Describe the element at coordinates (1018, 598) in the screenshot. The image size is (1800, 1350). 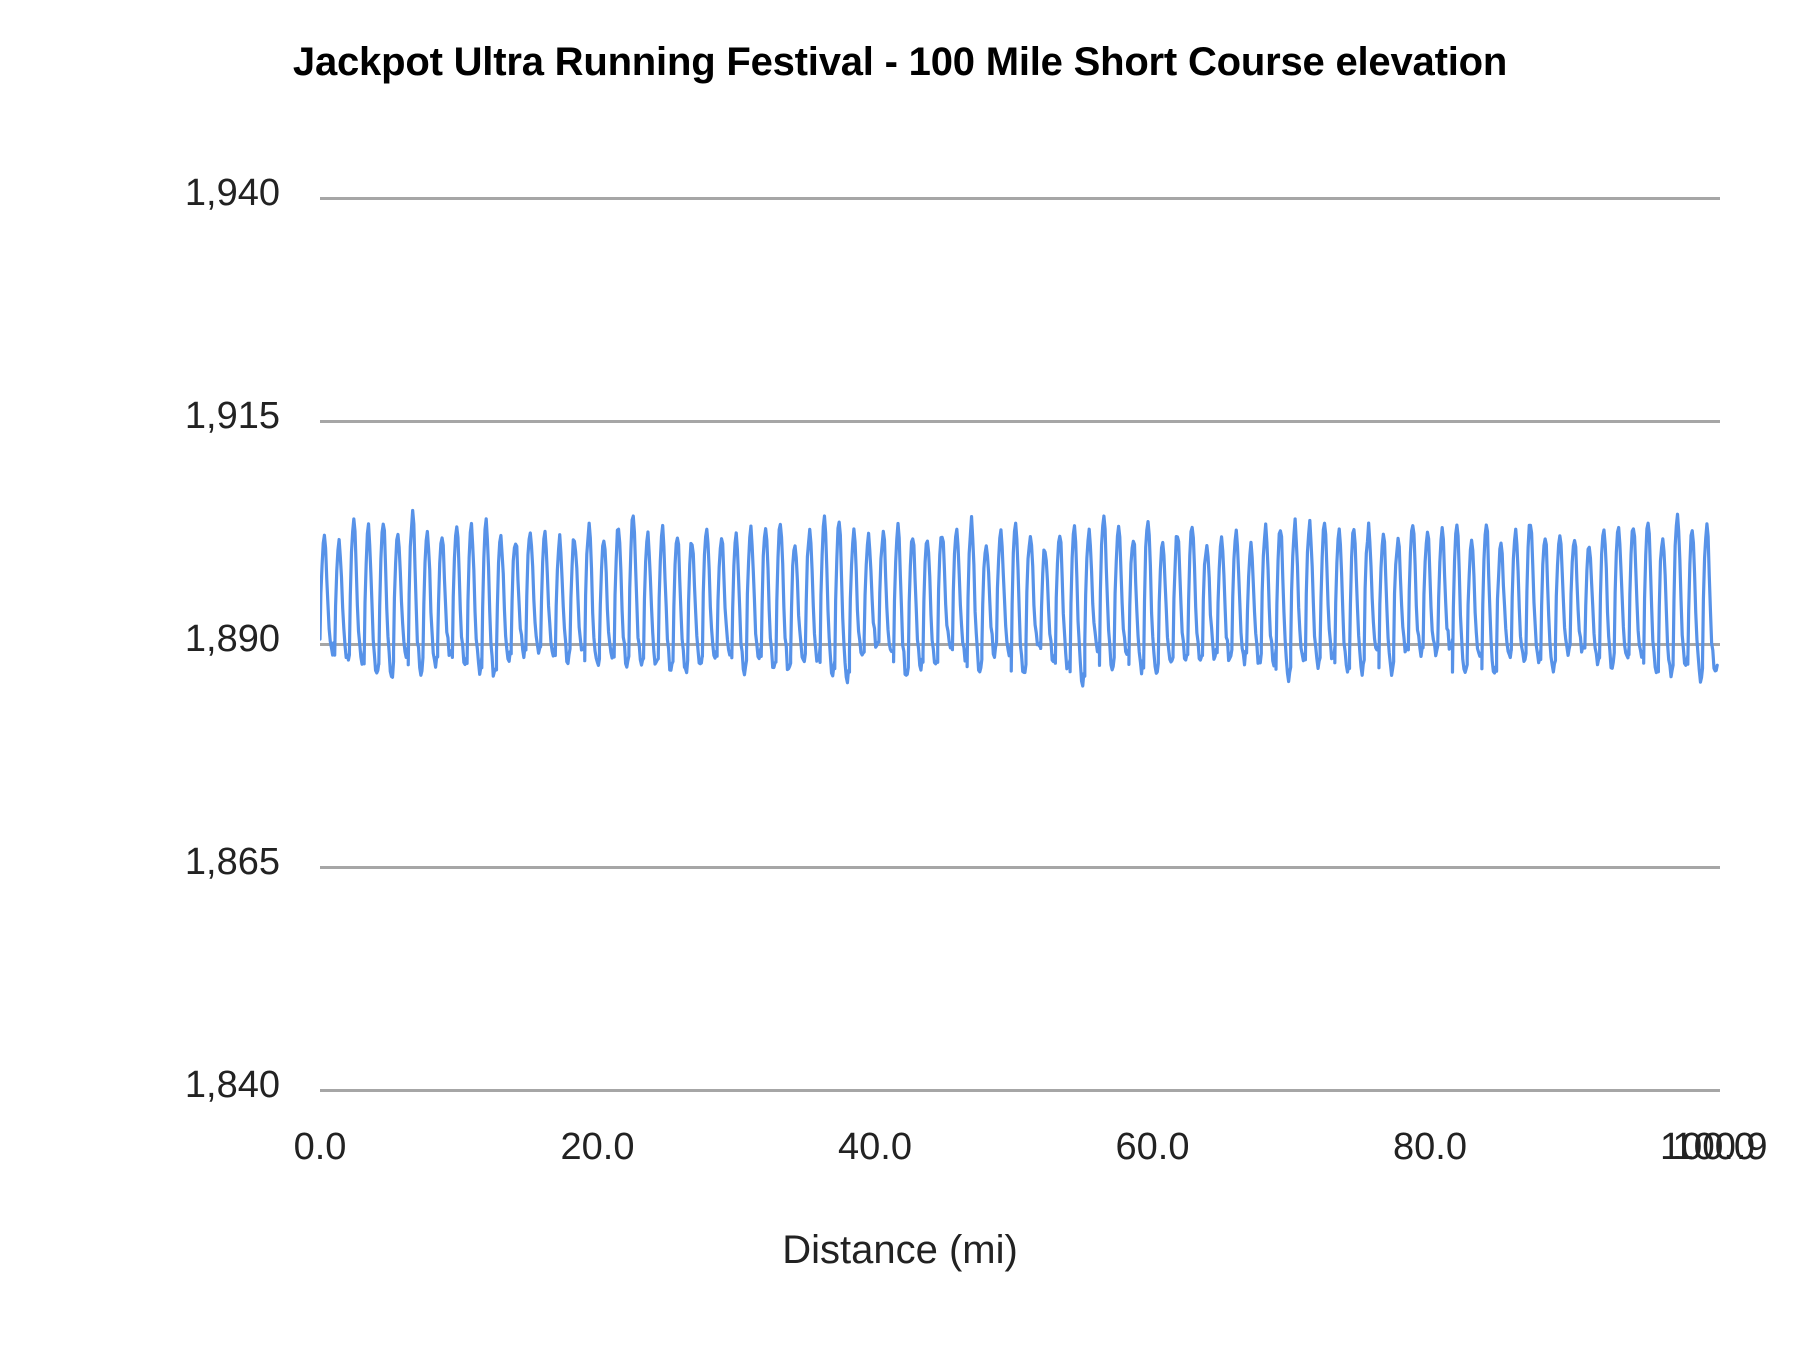
I see `elevation-line` at that location.